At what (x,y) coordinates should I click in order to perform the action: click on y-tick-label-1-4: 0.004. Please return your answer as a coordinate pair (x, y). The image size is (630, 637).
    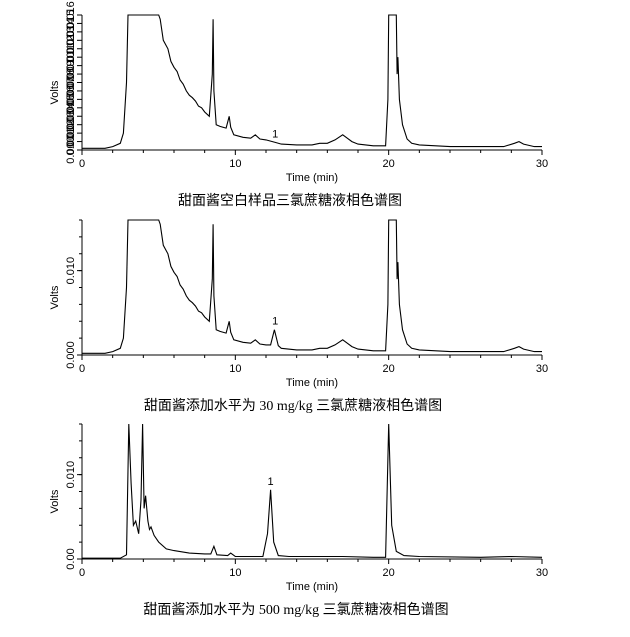
    Looking at the image, I should click on (71, 116).